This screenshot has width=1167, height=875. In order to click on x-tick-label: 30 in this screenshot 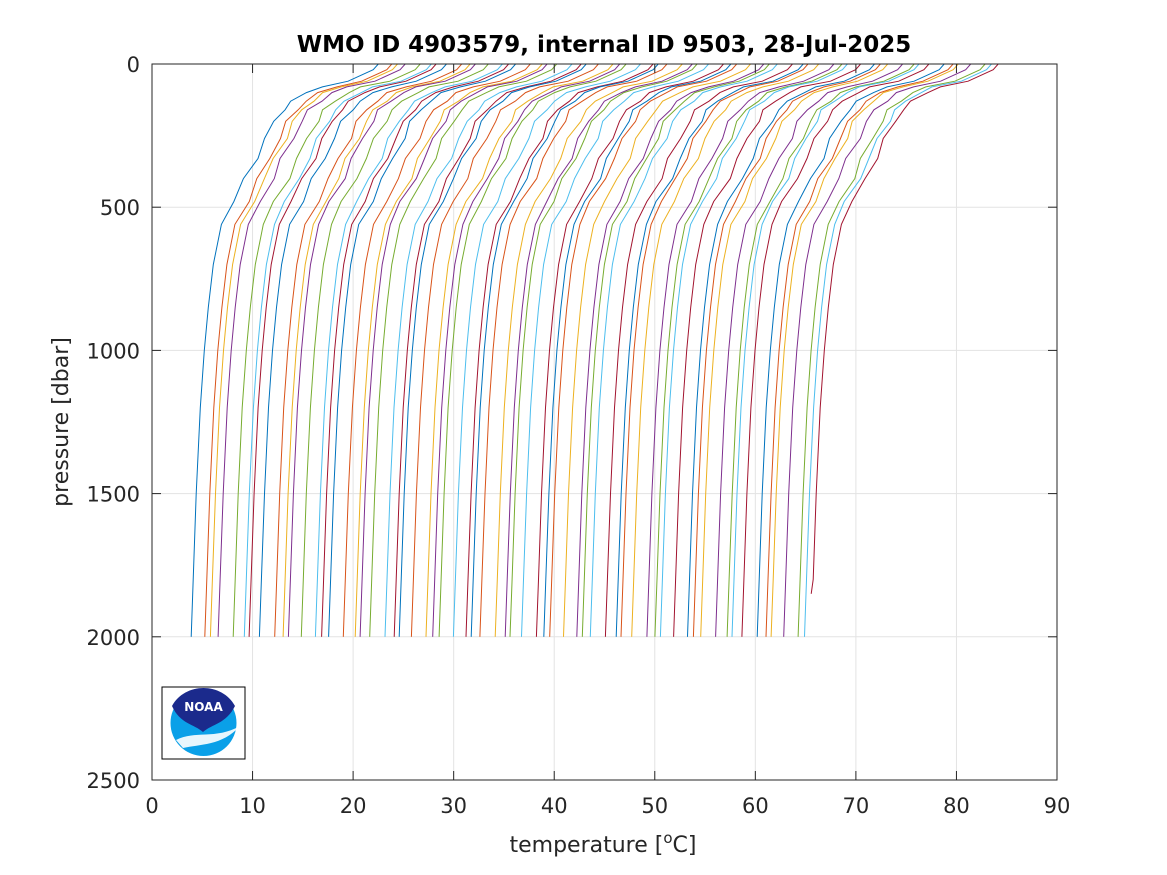, I will do `click(453, 806)`.